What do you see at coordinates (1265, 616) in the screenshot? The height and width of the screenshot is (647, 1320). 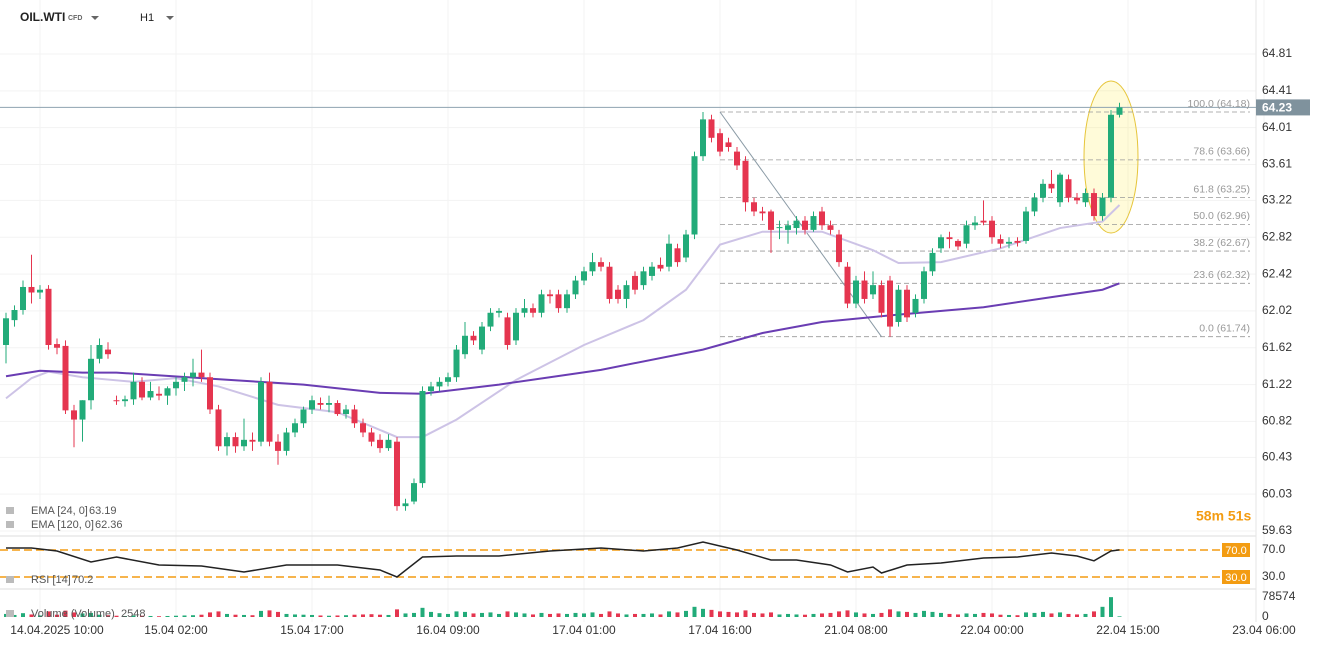 I see `volume-tick-label: 0` at bounding box center [1265, 616].